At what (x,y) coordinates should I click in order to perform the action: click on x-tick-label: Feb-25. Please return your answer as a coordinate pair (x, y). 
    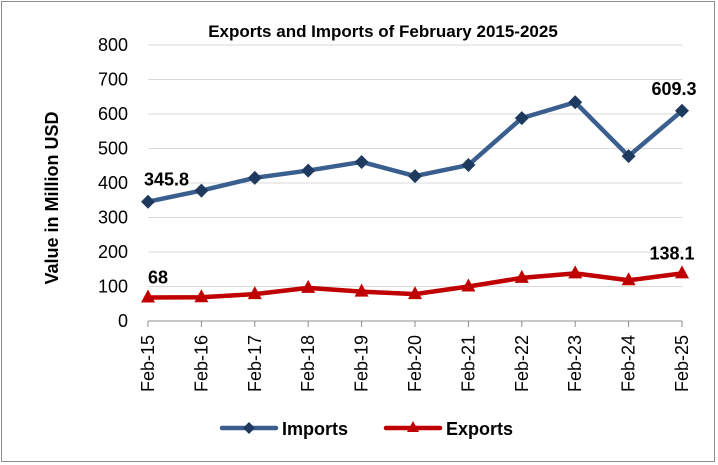
    Looking at the image, I should click on (682, 363).